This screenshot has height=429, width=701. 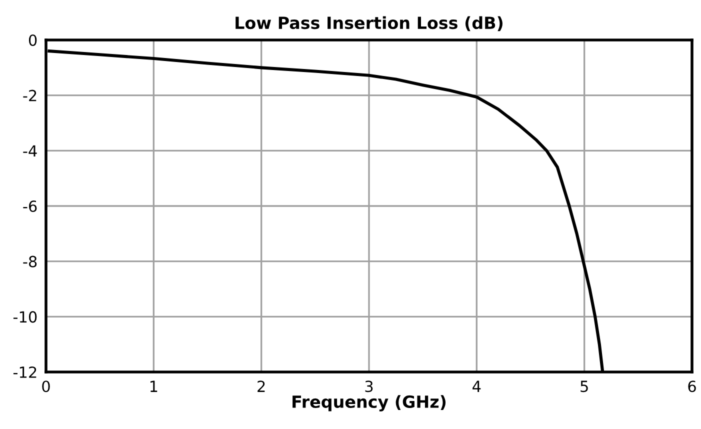 I want to click on chart-title: Low Pass Insertion Loss (dB), so click(x=369, y=24).